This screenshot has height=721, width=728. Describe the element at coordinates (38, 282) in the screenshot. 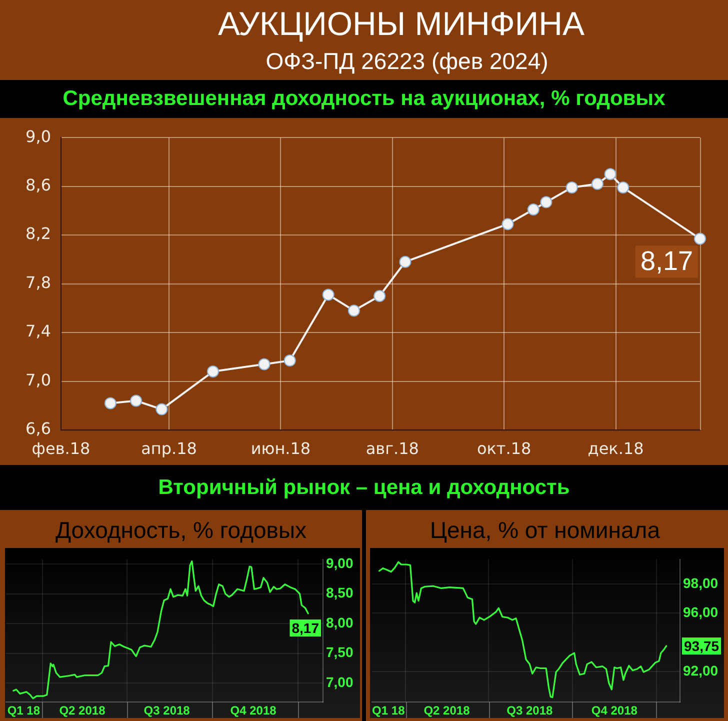

I see `y-tick-label: 7,8` at that location.